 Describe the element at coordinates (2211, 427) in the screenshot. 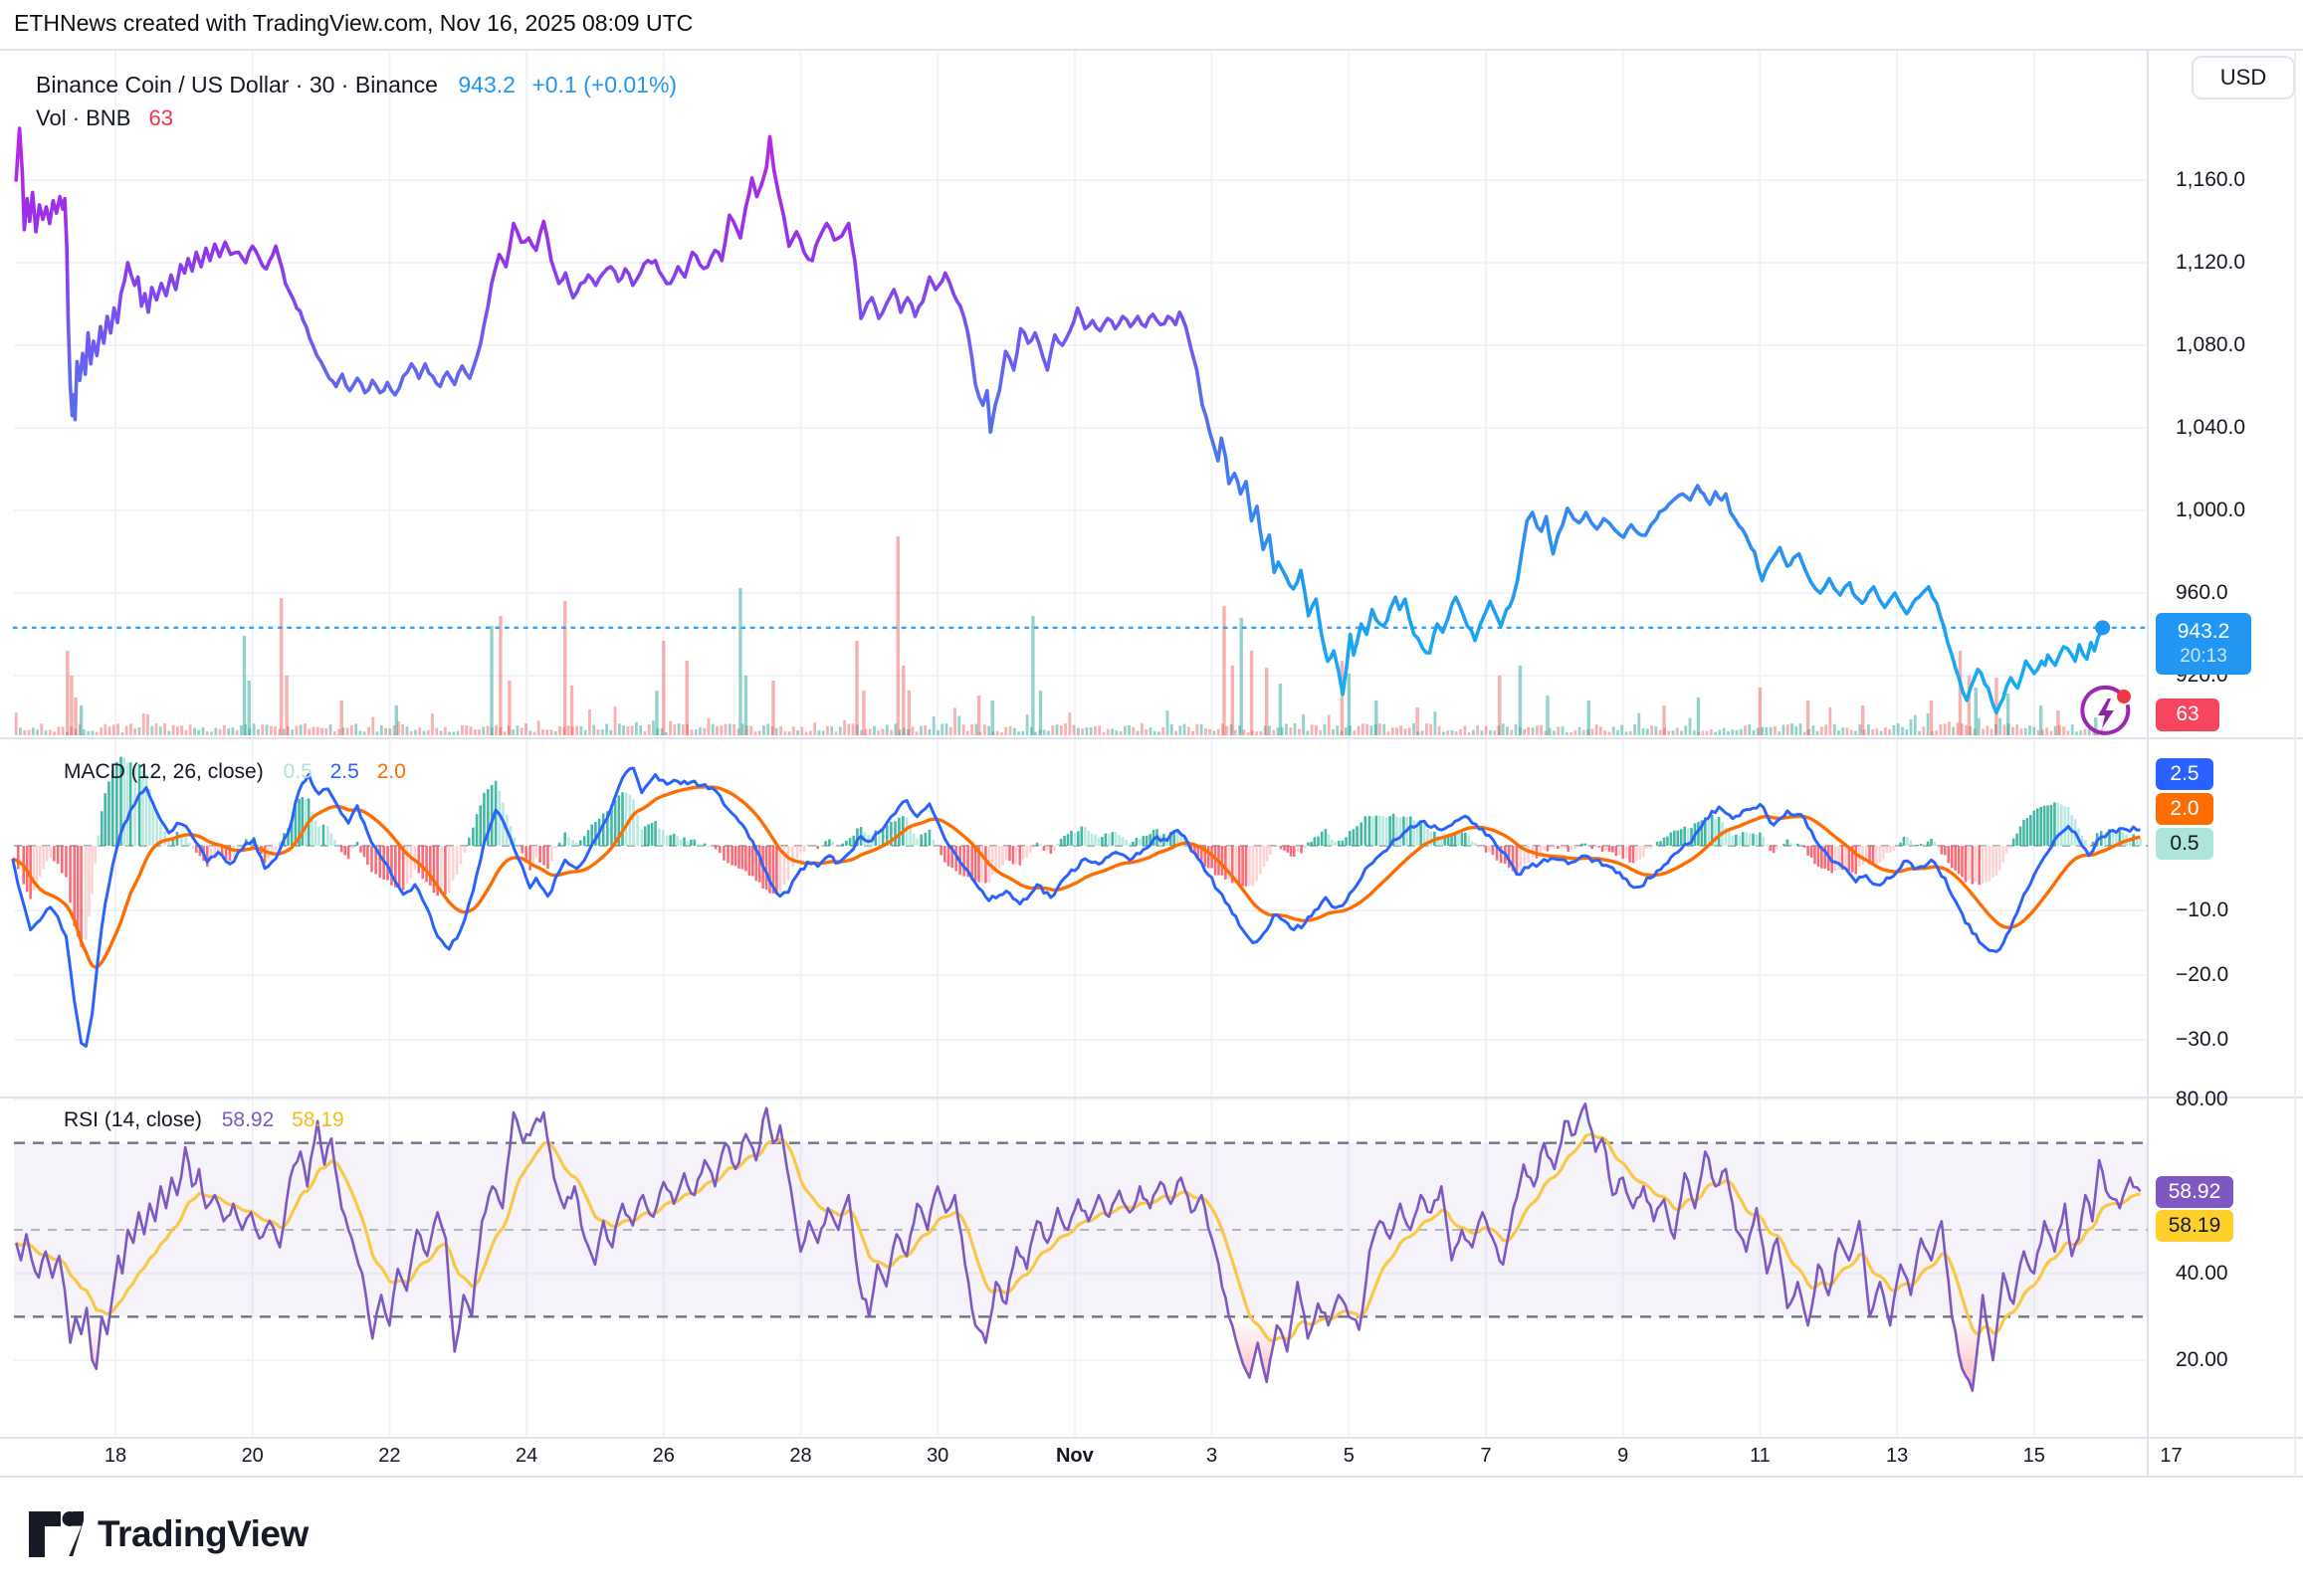

I see `price-tick-label: 1,040.0` at that location.